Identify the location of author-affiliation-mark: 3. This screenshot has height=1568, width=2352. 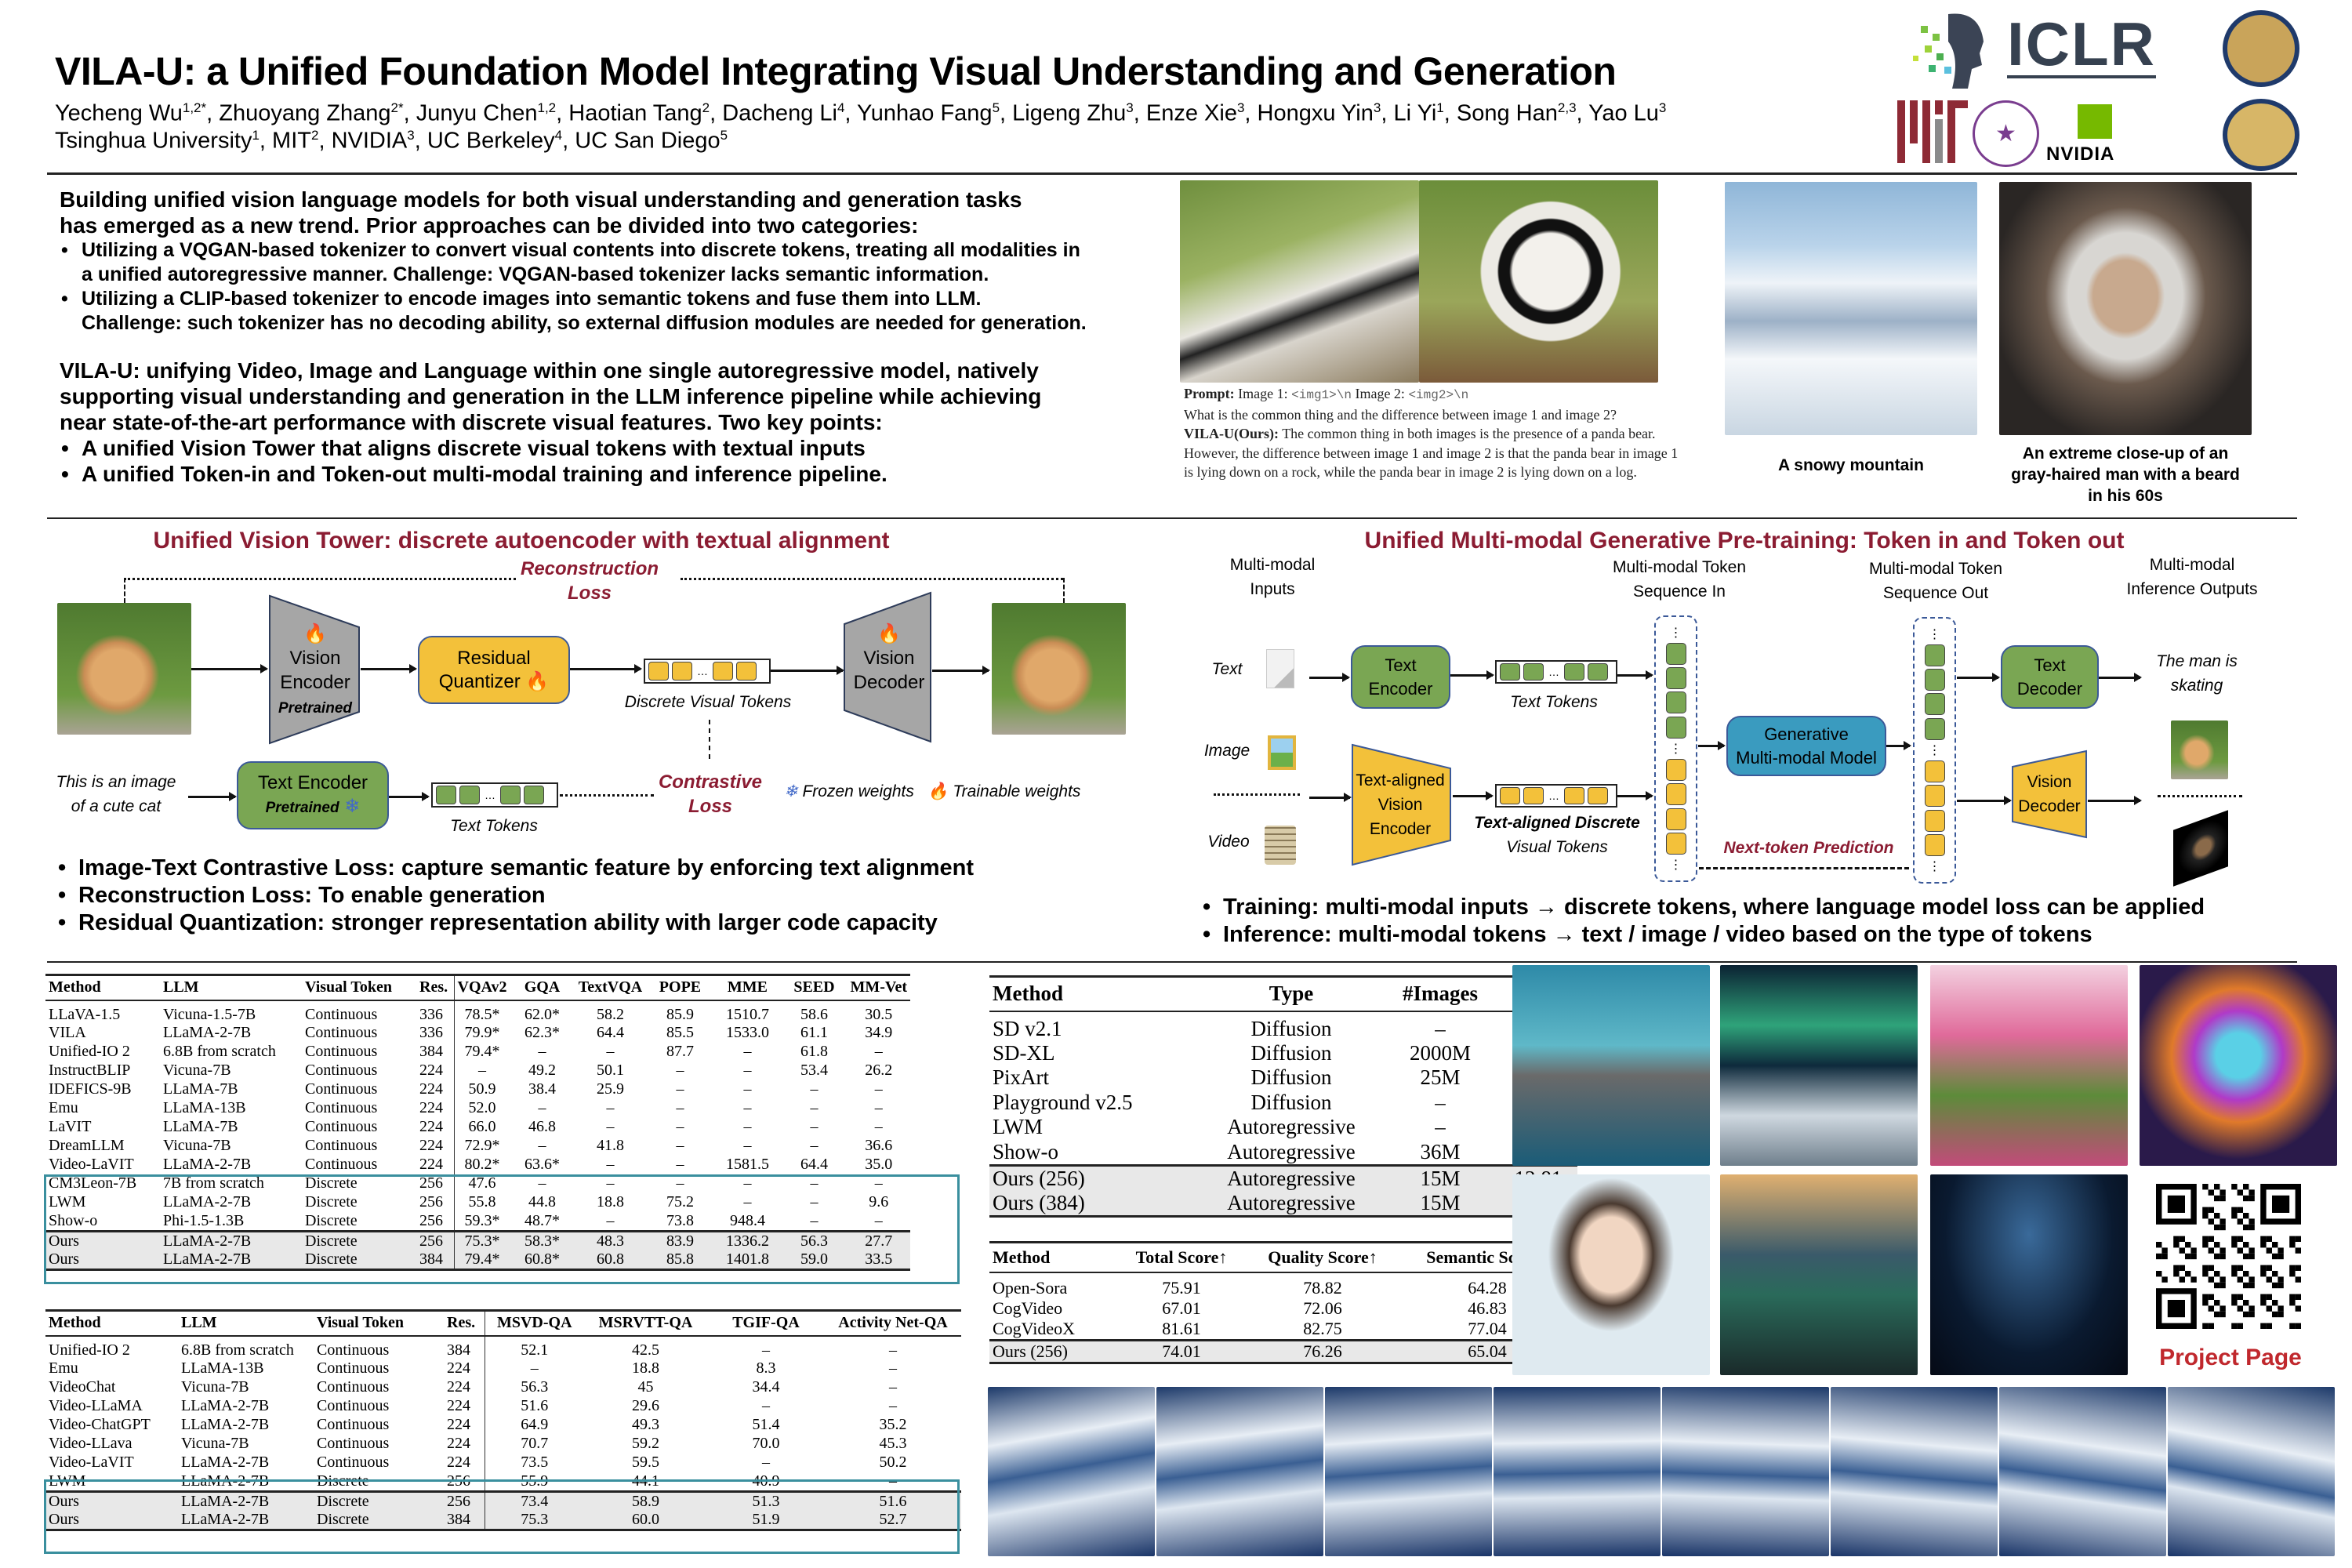
(1377, 107).